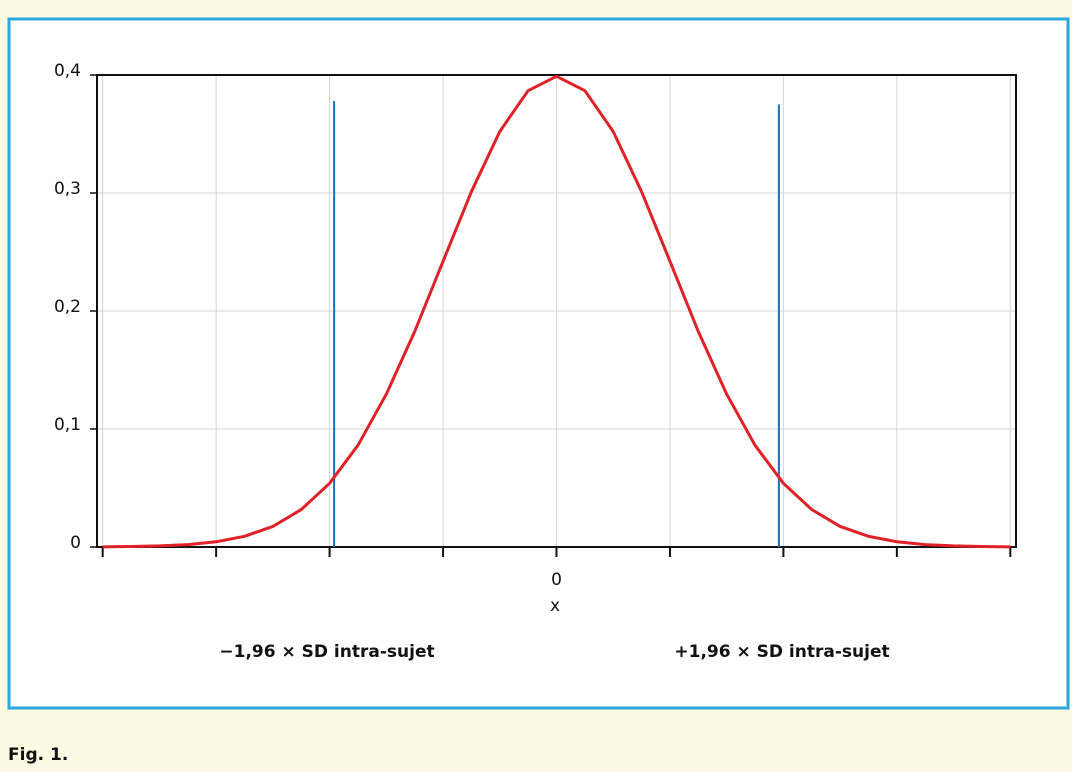  What do you see at coordinates (67, 189) in the screenshot?
I see `y-tick-label: 0,3` at bounding box center [67, 189].